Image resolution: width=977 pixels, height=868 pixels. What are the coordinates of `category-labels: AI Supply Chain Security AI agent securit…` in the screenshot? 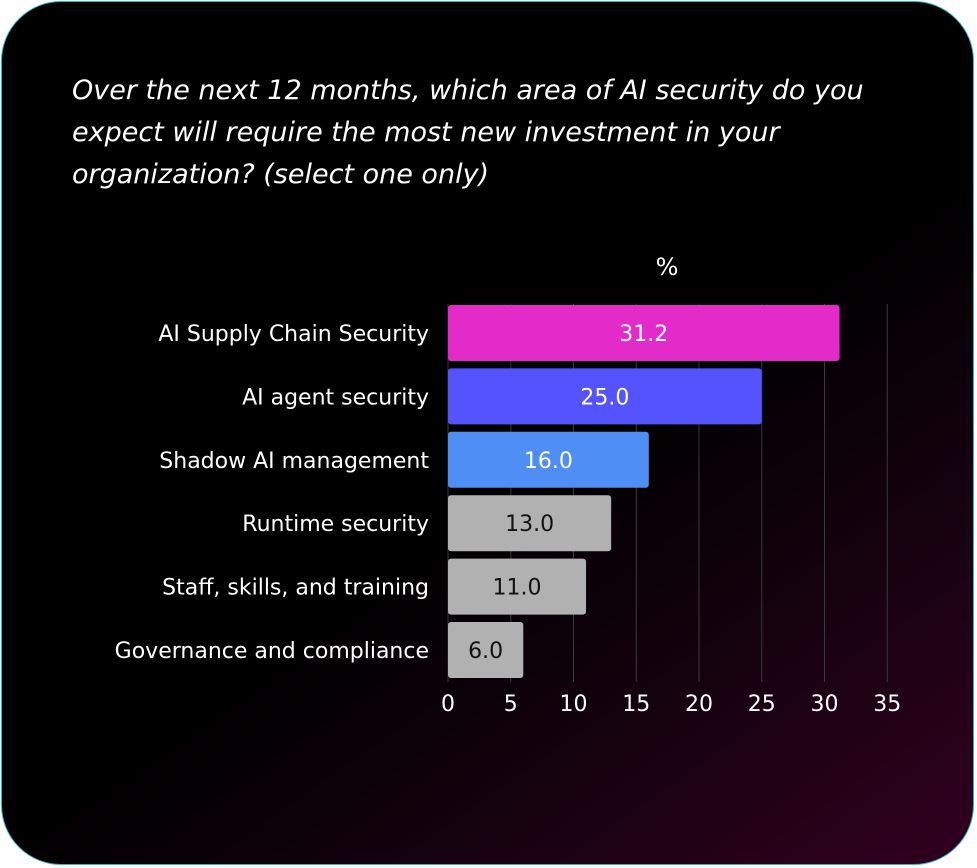 It's located at (272, 493).